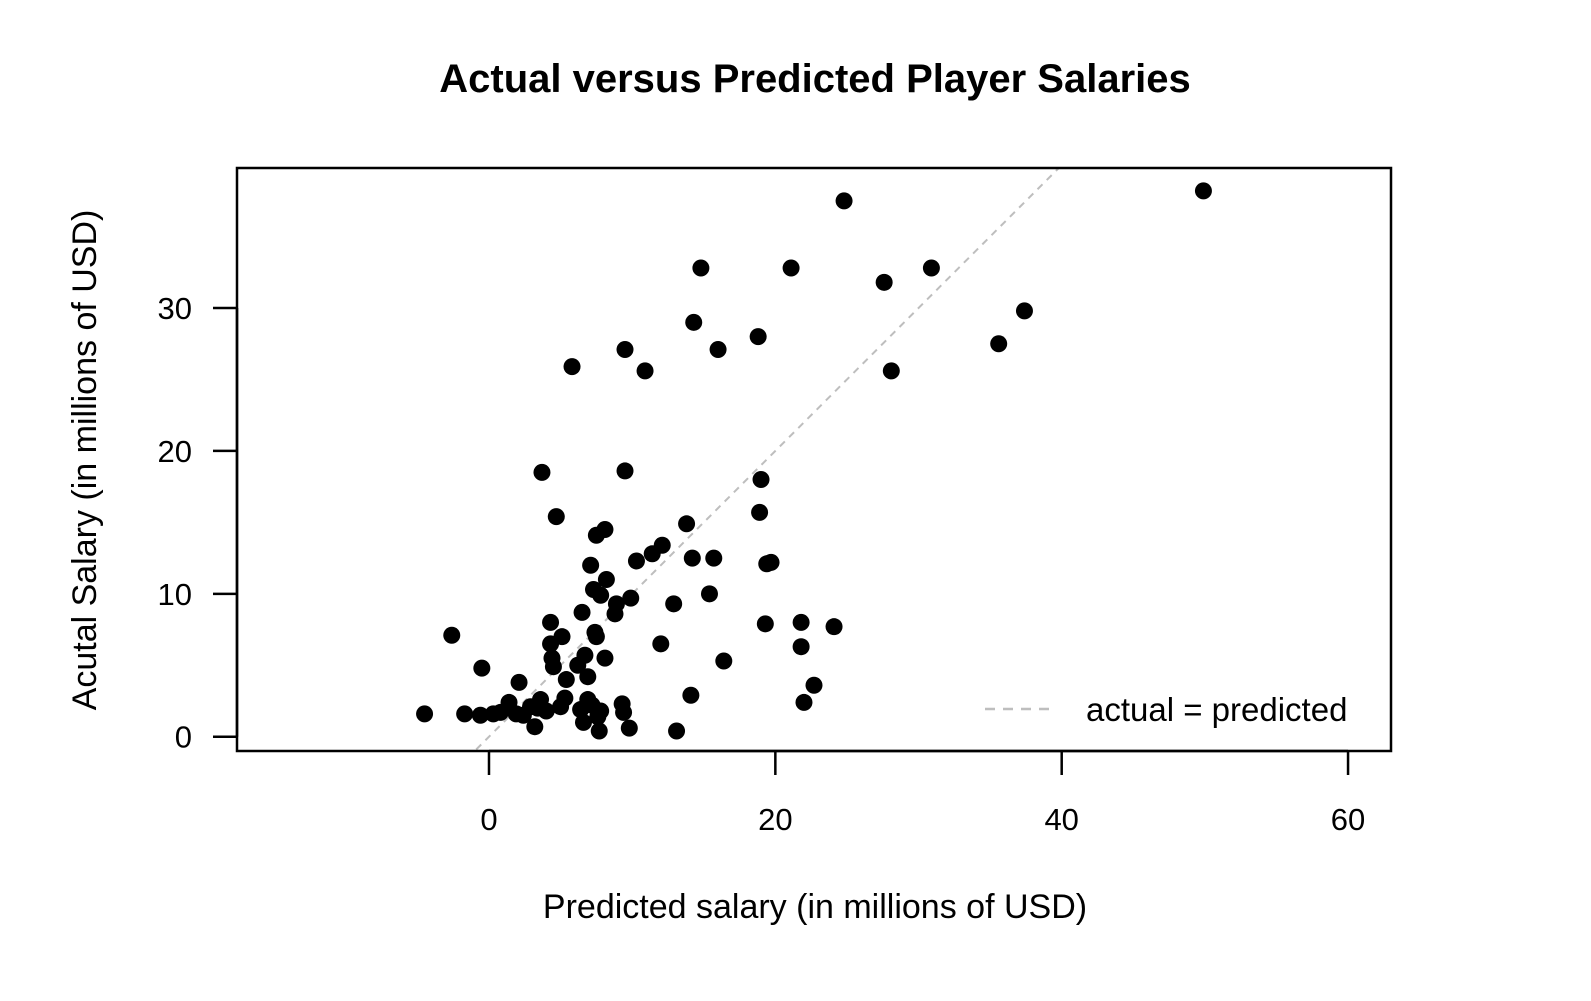 The width and height of the screenshot is (1591, 1001). Describe the element at coordinates (1348, 819) in the screenshot. I see `x-tick-label: 60` at that location.